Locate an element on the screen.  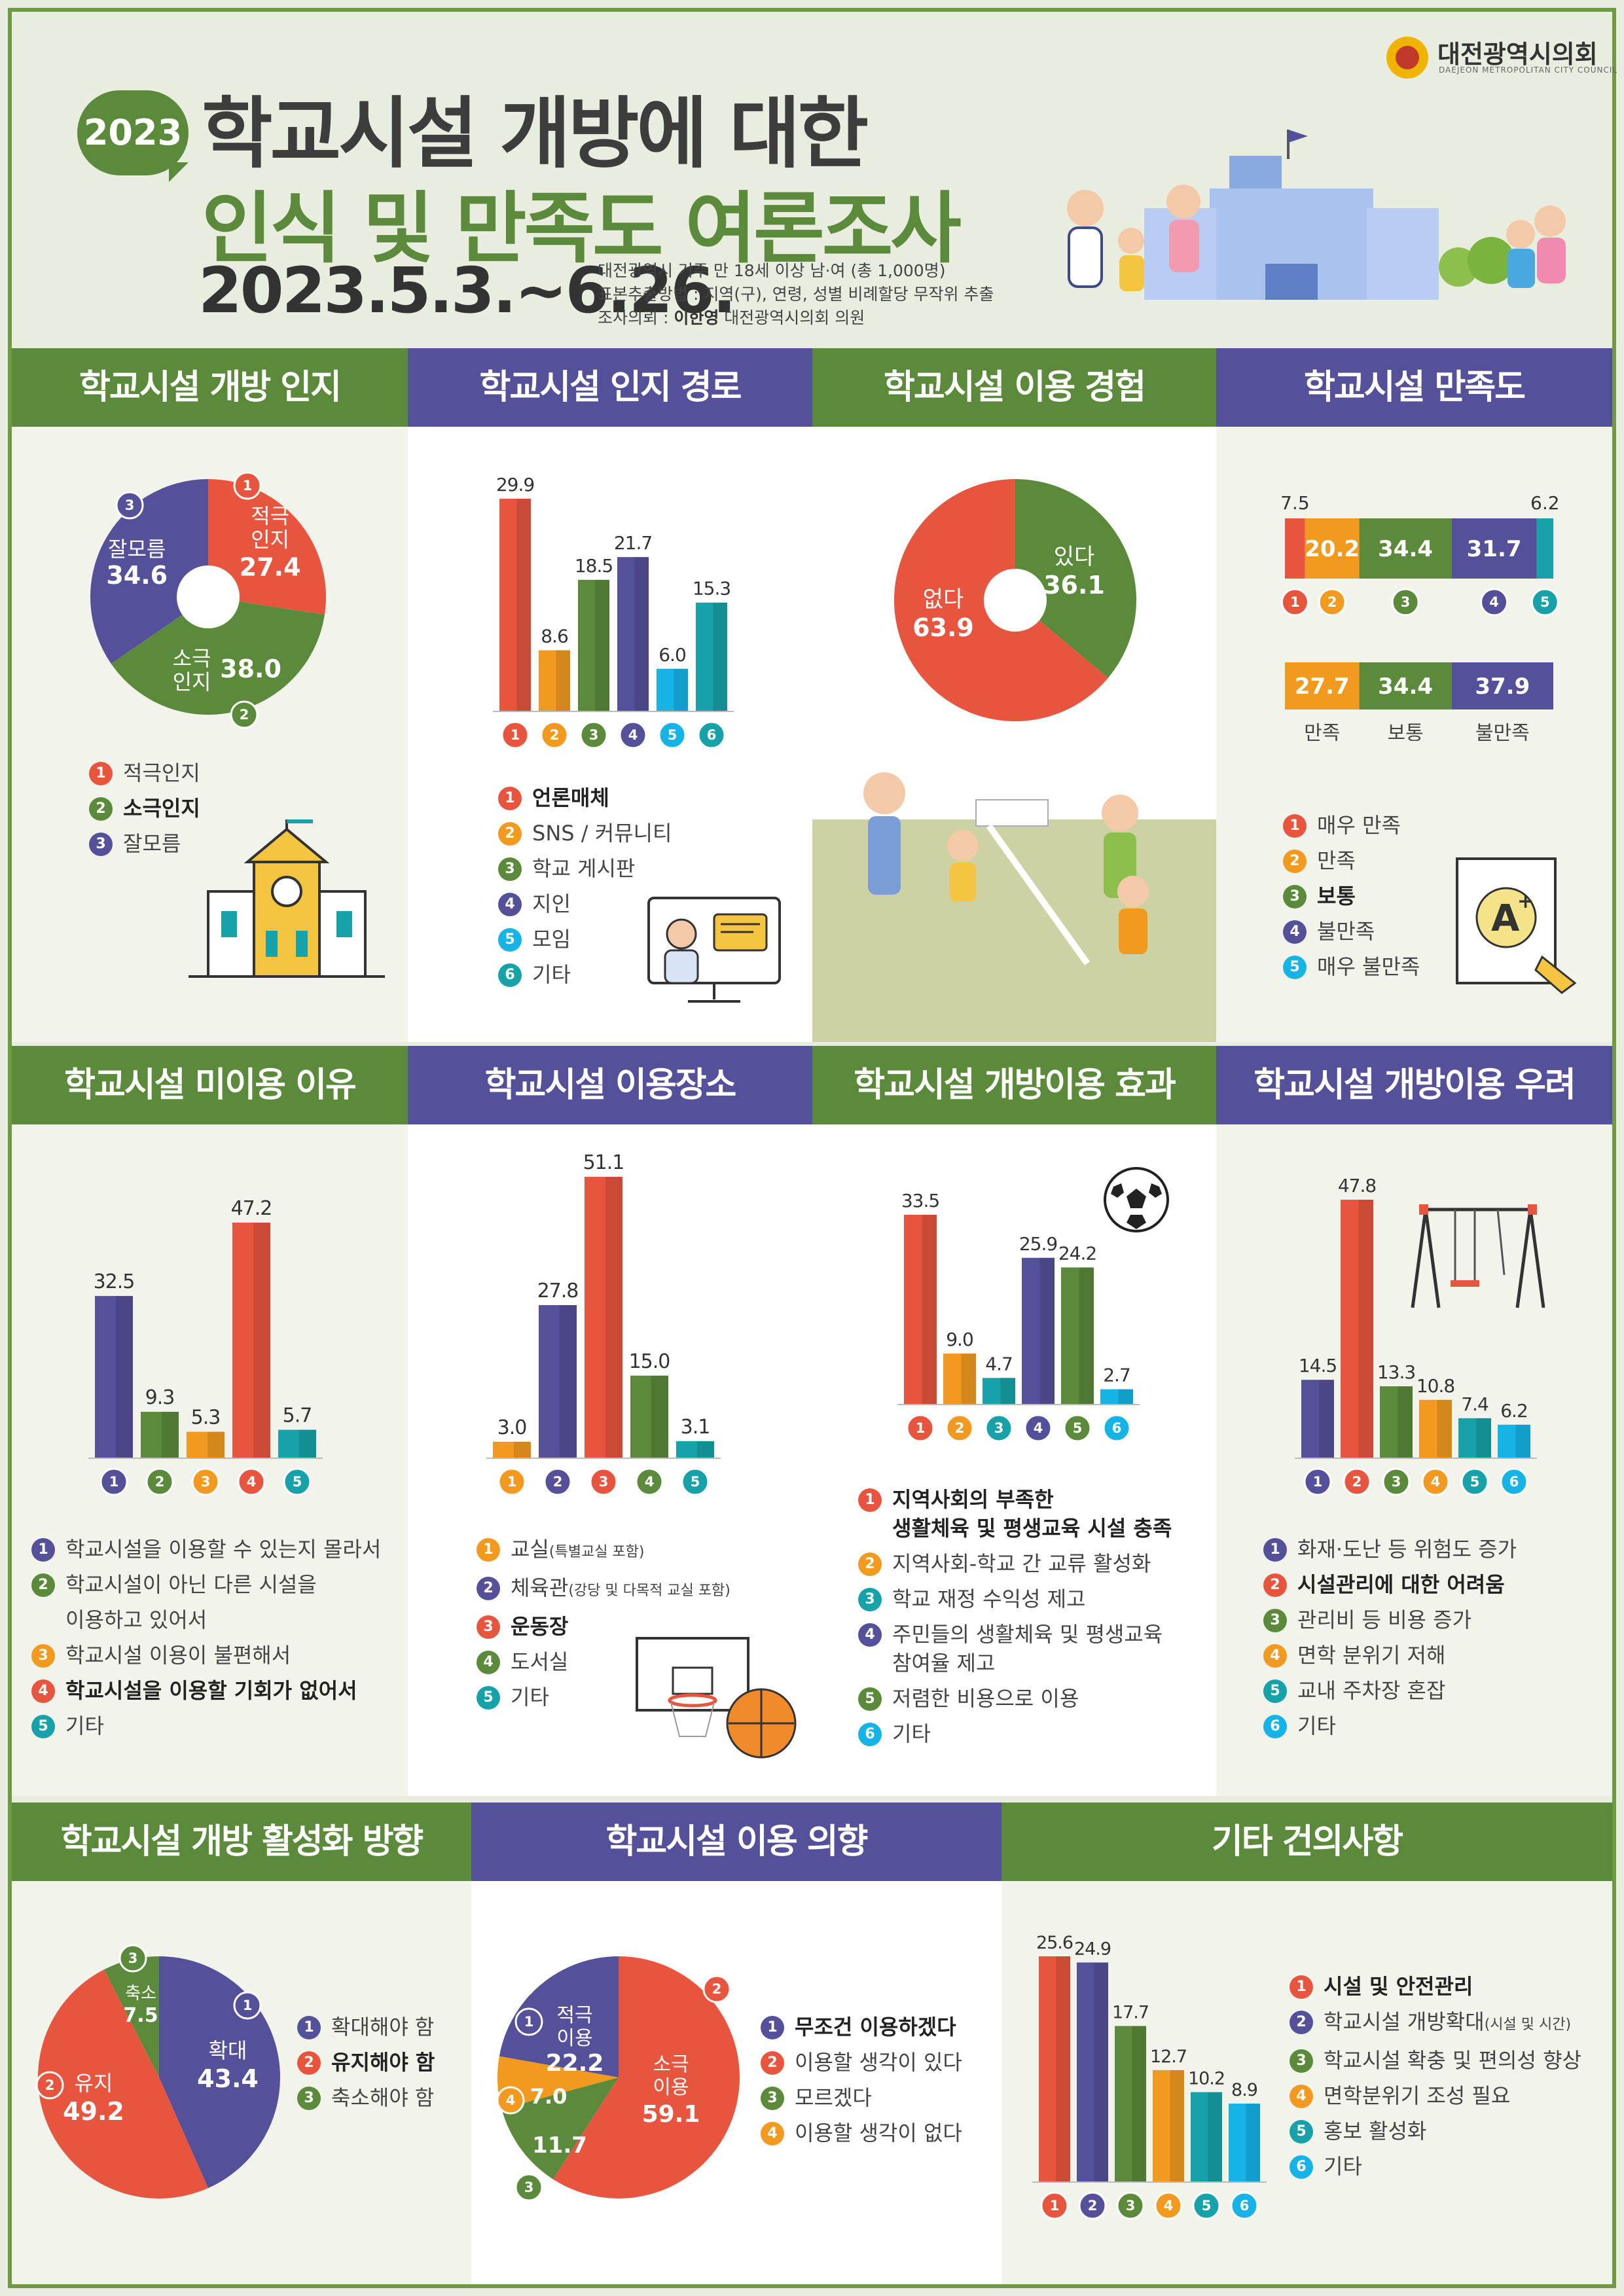
bar-value-label: 15.3 is located at coordinates (712, 589).